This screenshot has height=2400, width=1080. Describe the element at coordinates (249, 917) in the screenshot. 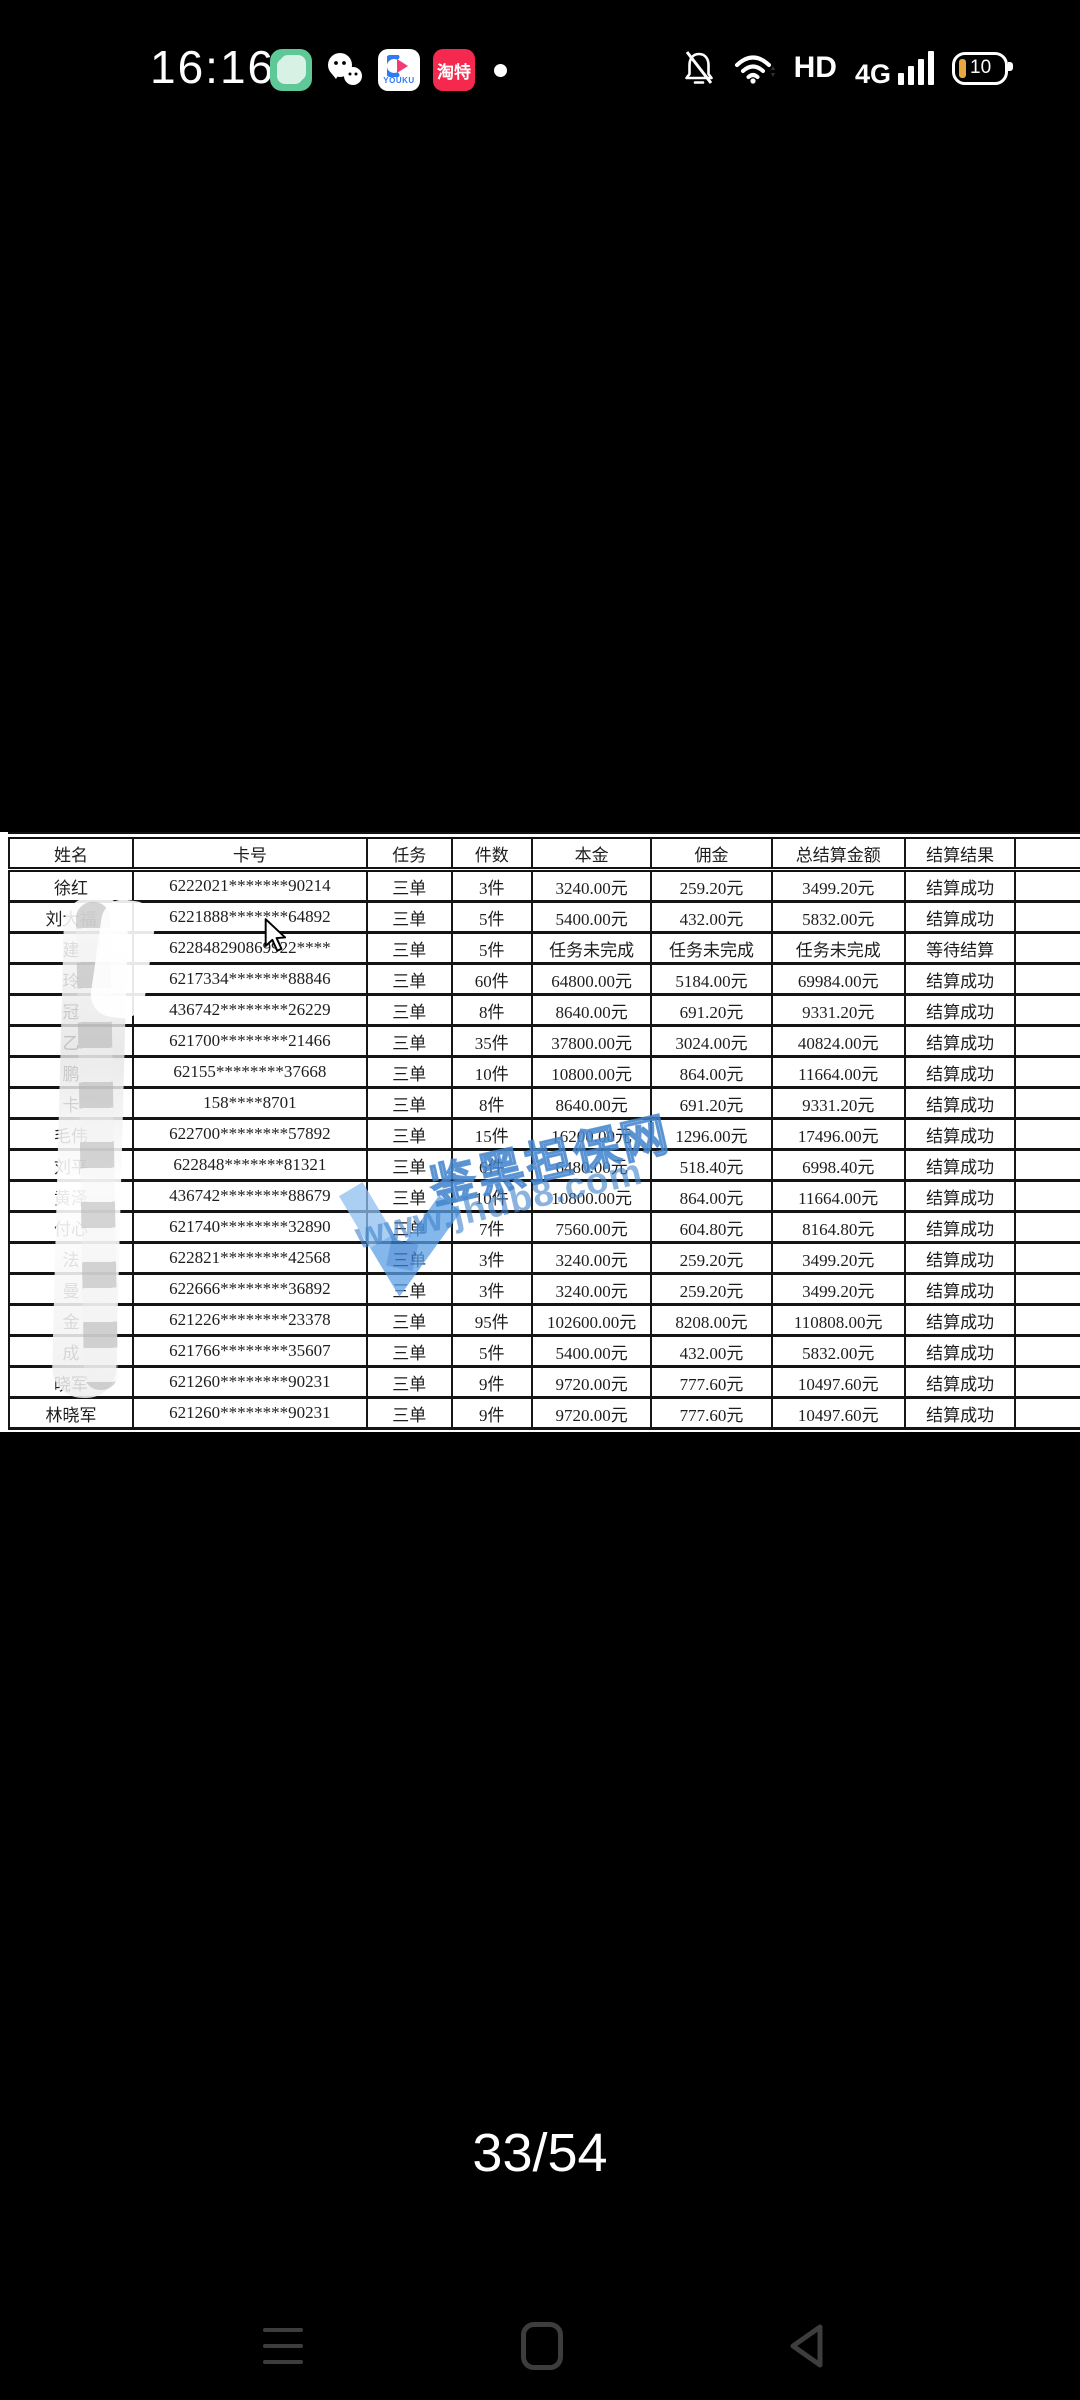

I see `table-cell: 6221888*******64892` at that location.